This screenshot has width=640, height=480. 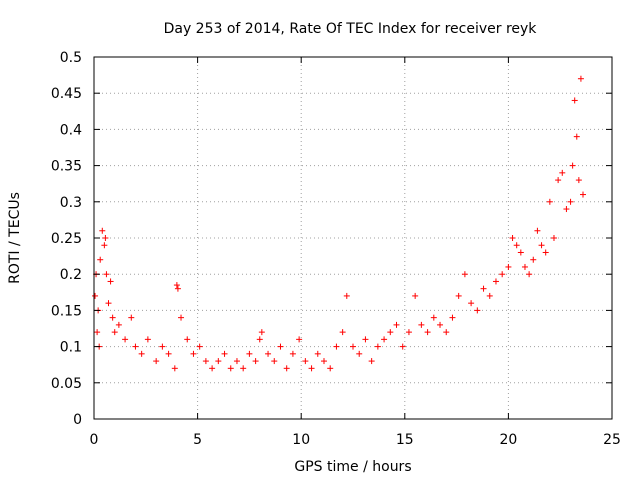 I want to click on y-tick-label: 0.2, so click(x=71, y=275).